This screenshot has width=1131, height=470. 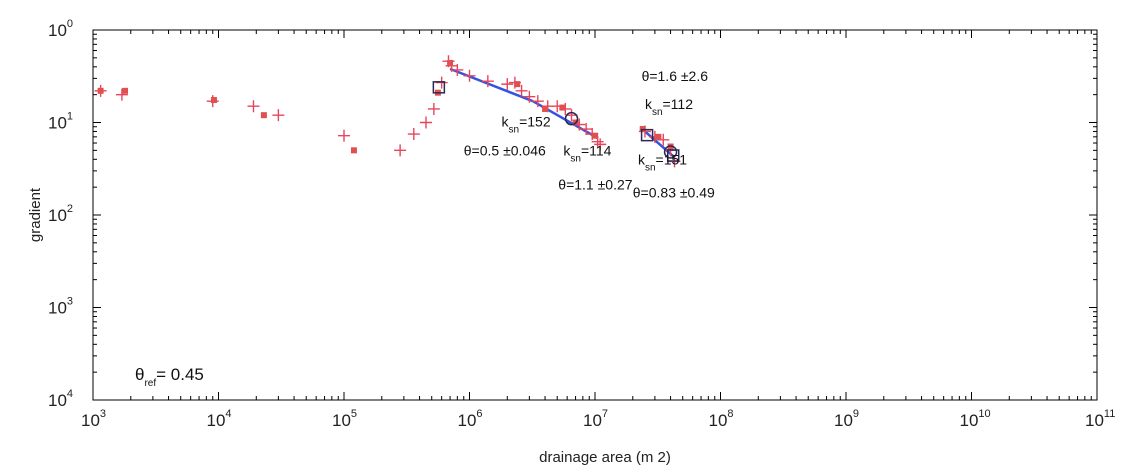 I want to click on open-markers, so click(x=556, y=121).